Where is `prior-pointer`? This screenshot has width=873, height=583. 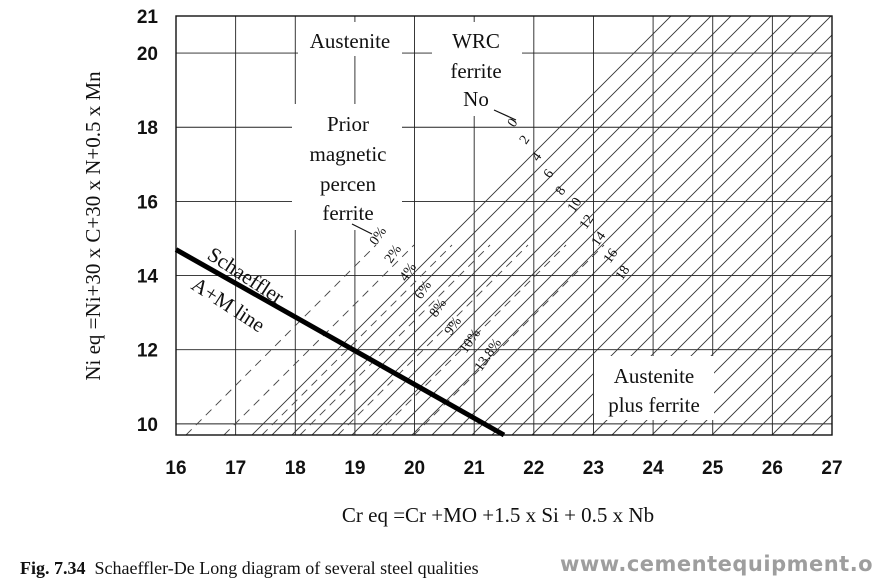
prior-pointer is located at coordinates (362, 229).